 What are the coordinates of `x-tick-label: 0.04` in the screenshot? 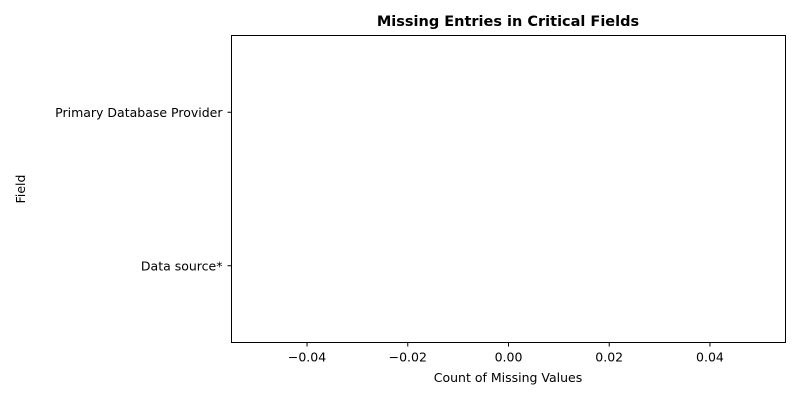 It's located at (710, 357).